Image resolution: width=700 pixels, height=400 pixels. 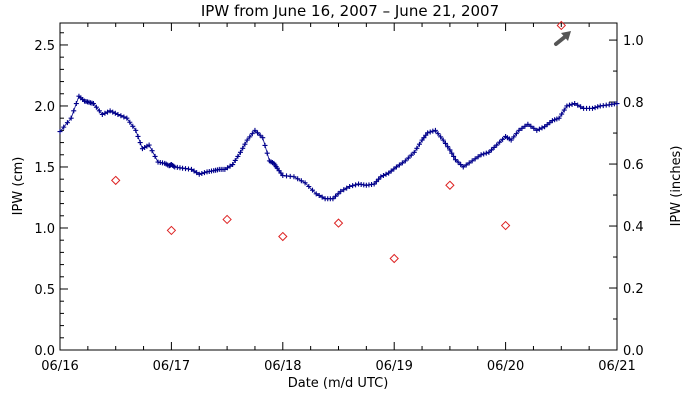 What do you see at coordinates (633, 103) in the screenshot?
I see `y2-tick-label: 0.8` at bounding box center [633, 103].